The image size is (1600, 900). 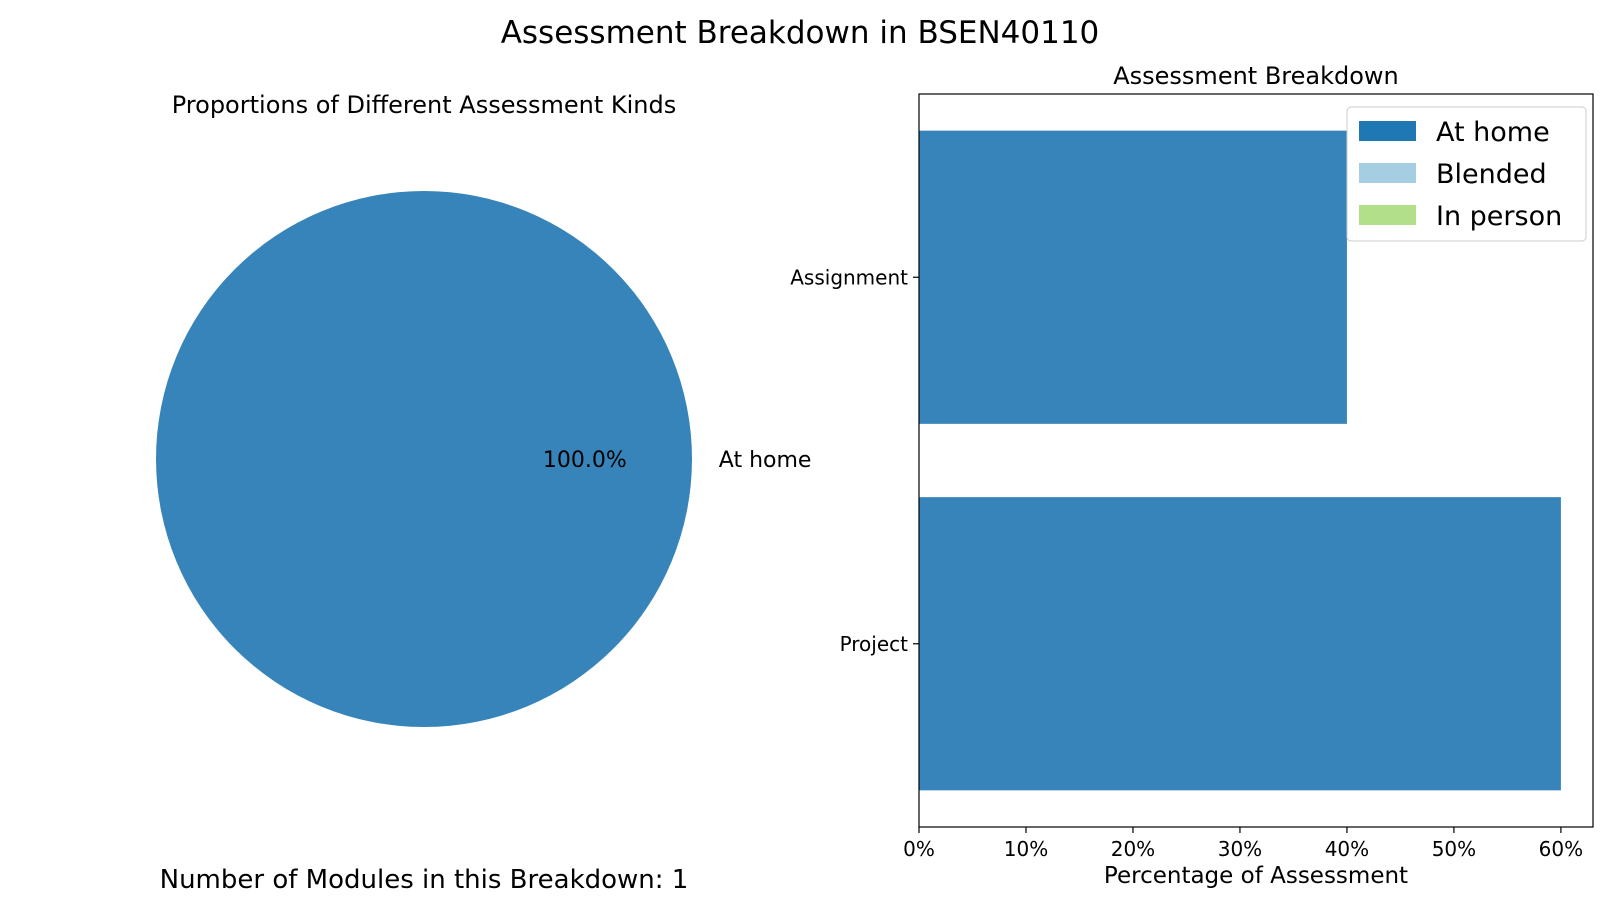 I want to click on legend-label: Blended, so click(x=1491, y=174).